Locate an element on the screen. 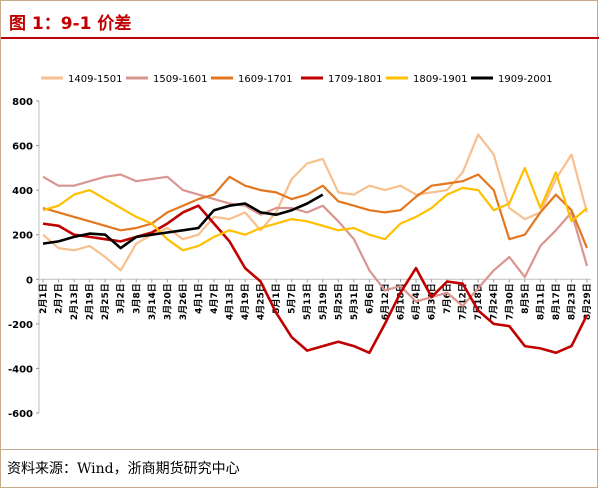 The height and width of the screenshot is (490, 600). x-tick-label: 2月25日 is located at coordinates (105, 301).